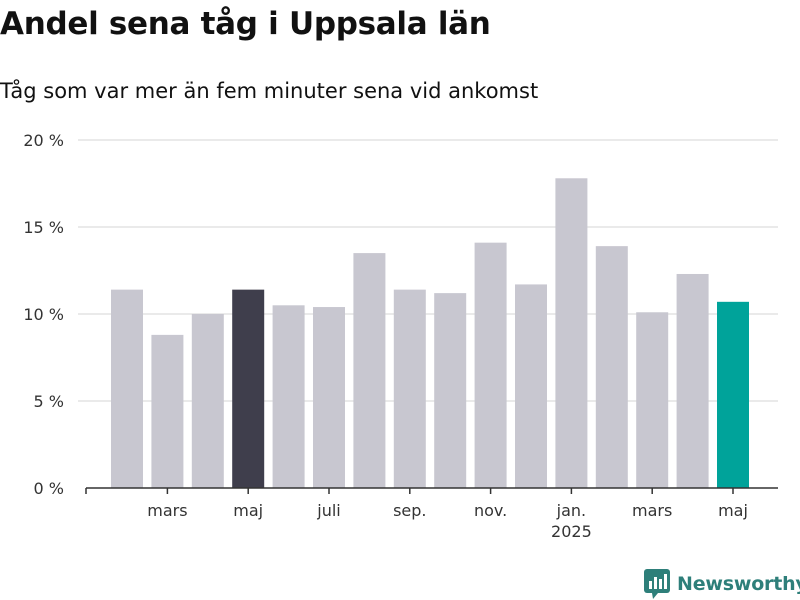  Describe the element at coordinates (49, 488) in the screenshot. I see `y-tick-label: 0 %` at that location.